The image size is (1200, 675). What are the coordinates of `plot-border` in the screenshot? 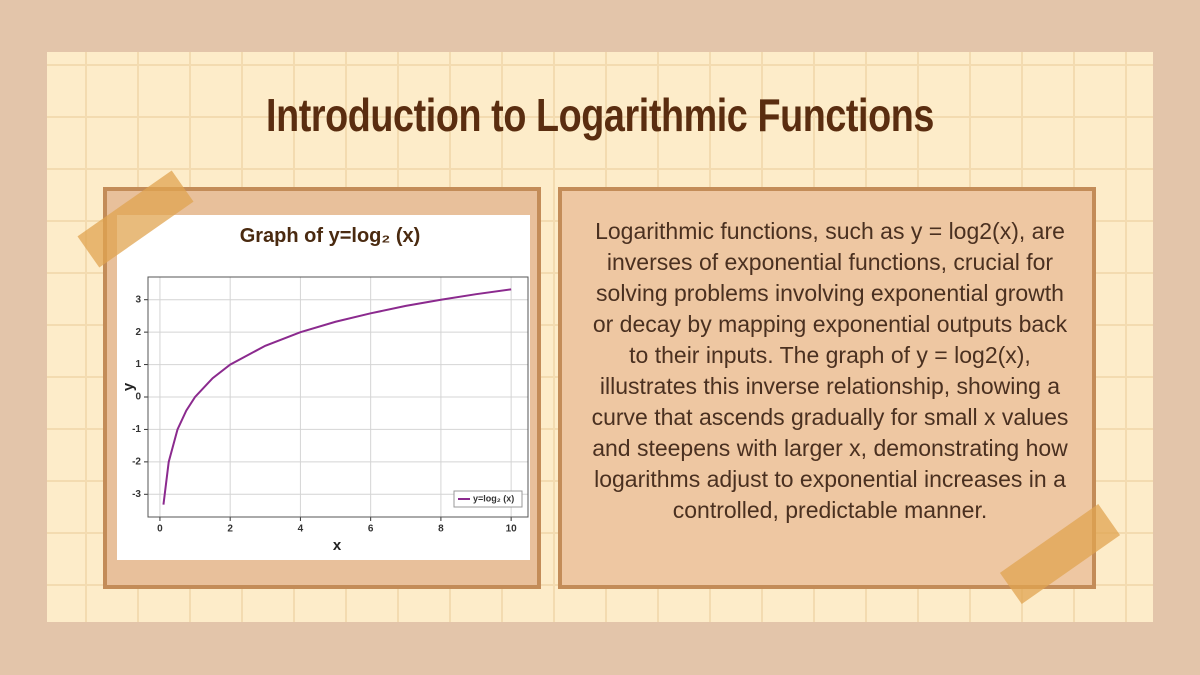 It's located at (338, 397).